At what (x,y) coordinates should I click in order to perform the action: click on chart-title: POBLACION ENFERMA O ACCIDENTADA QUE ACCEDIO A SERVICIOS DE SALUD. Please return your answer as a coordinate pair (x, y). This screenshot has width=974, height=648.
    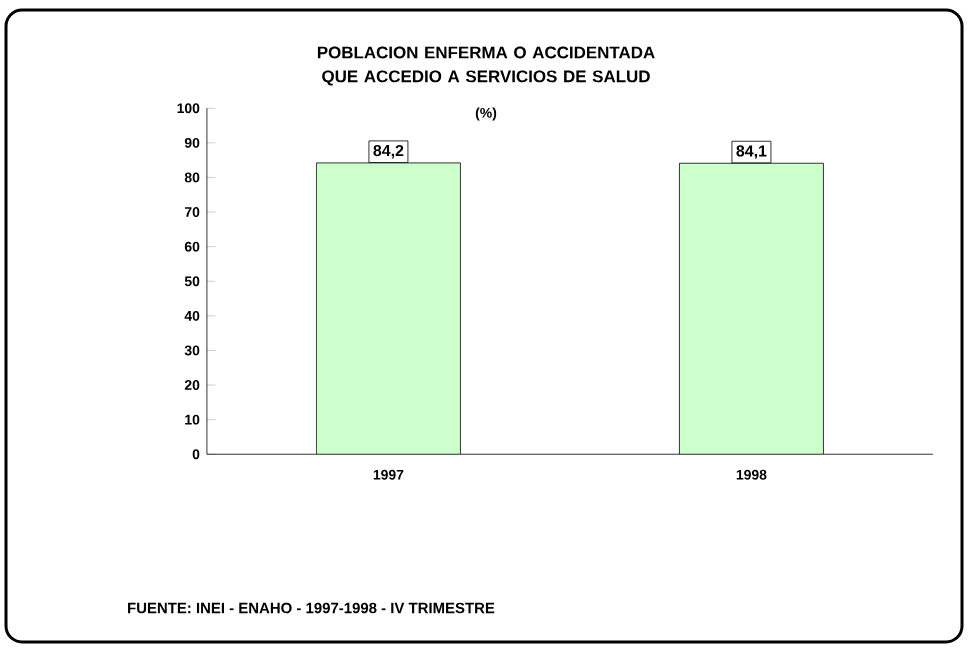
    Looking at the image, I should click on (486, 66).